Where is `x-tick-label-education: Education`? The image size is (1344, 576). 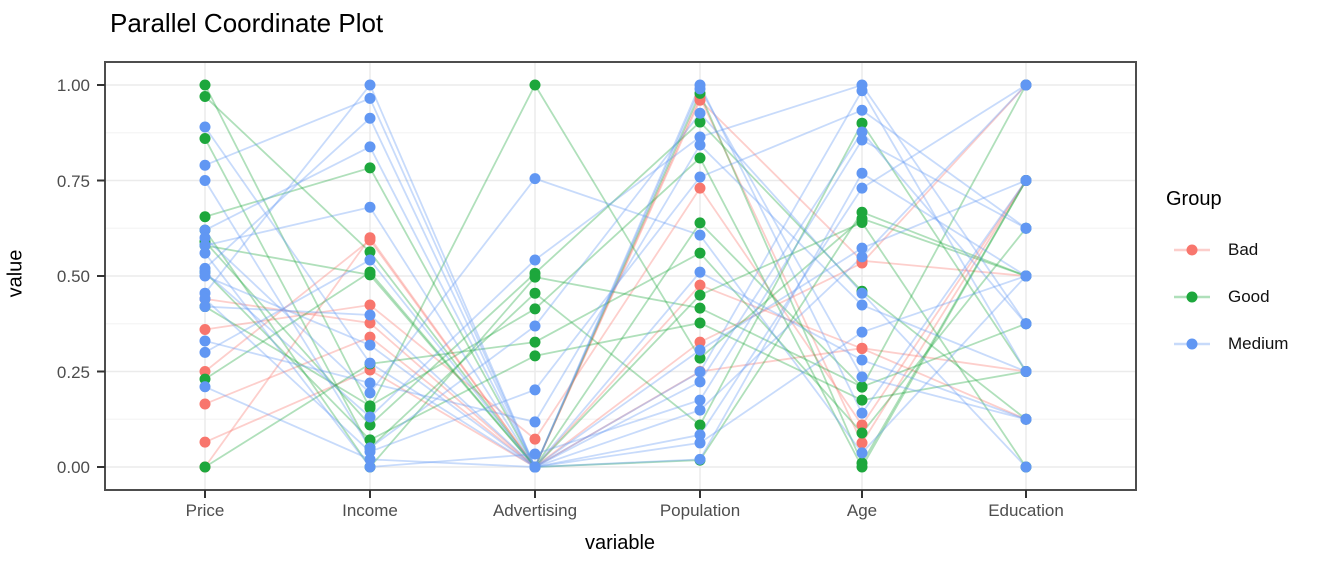 x-tick-label-education: Education is located at coordinates (1026, 510).